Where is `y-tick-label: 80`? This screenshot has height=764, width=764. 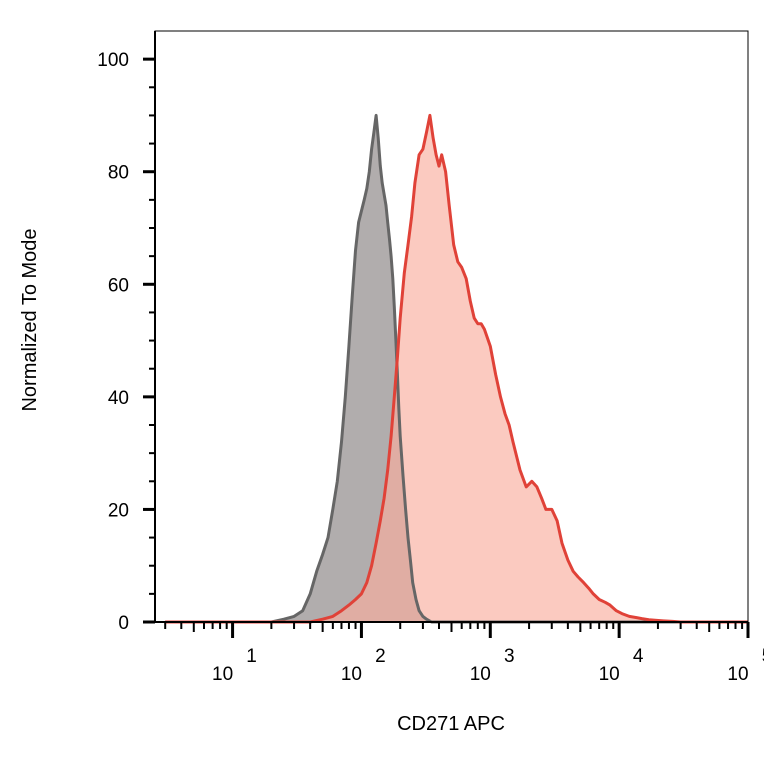 y-tick-label: 80 is located at coordinates (118, 173).